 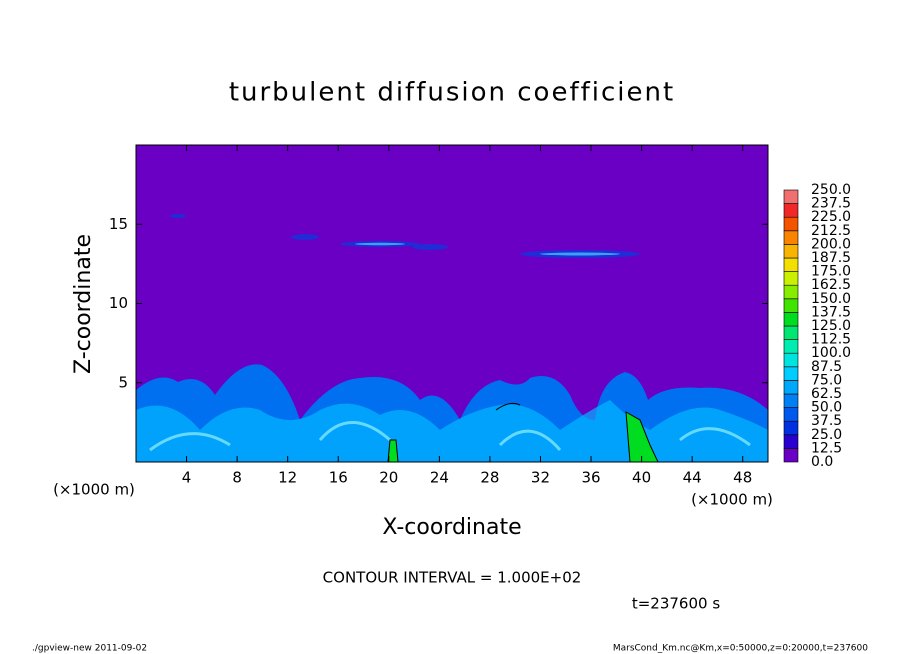 What do you see at coordinates (83, 304) in the screenshot?
I see `y-axis-label: Z-coordinate` at bounding box center [83, 304].